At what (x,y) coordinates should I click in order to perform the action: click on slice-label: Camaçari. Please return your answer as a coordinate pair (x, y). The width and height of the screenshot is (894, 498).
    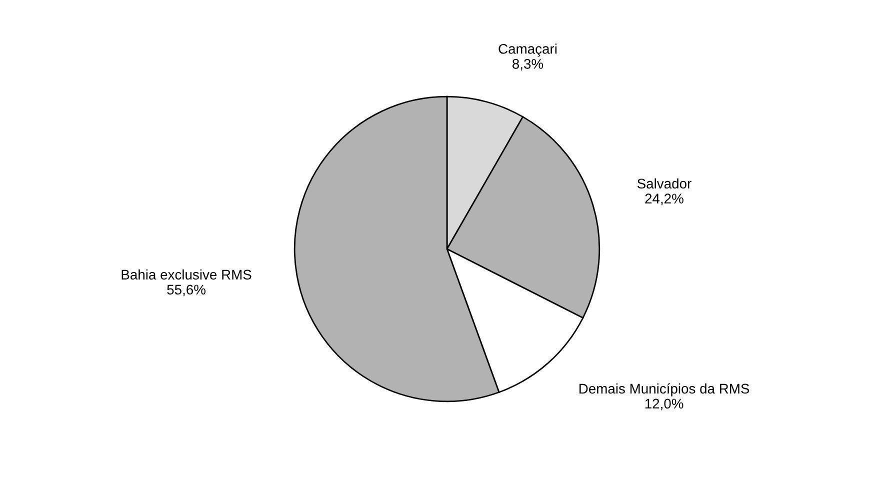
    Looking at the image, I should click on (527, 50).